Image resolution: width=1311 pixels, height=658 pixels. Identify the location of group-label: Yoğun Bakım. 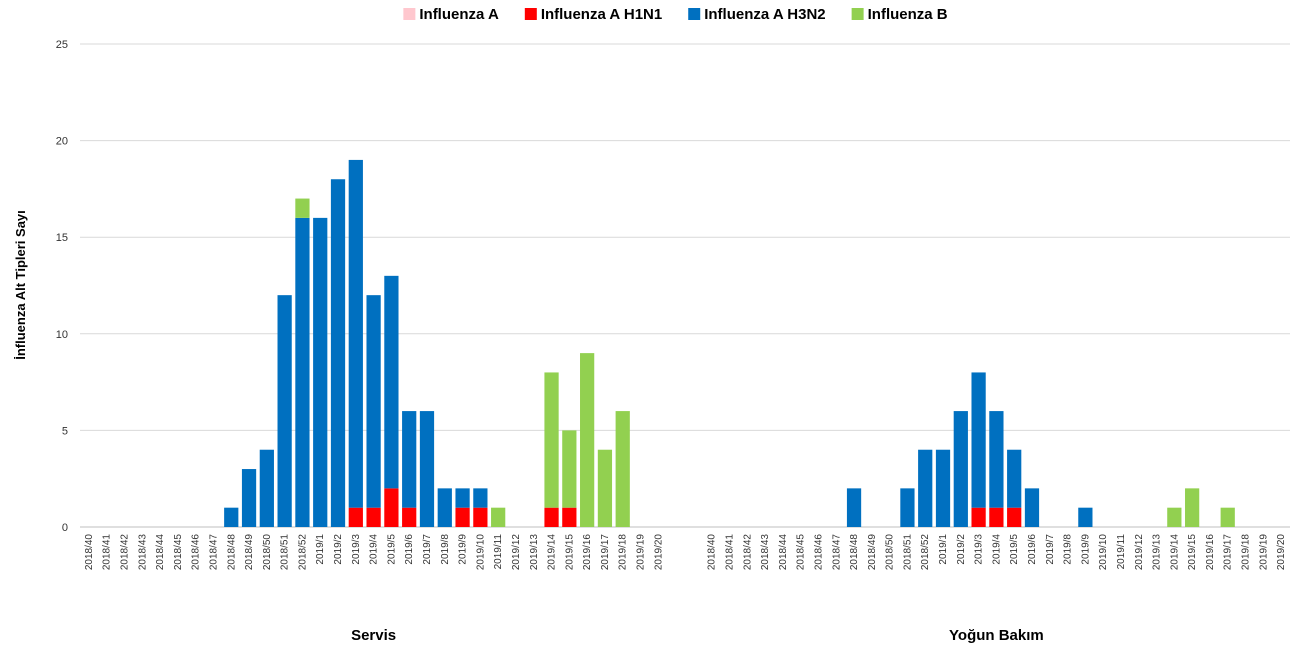
(996, 635).